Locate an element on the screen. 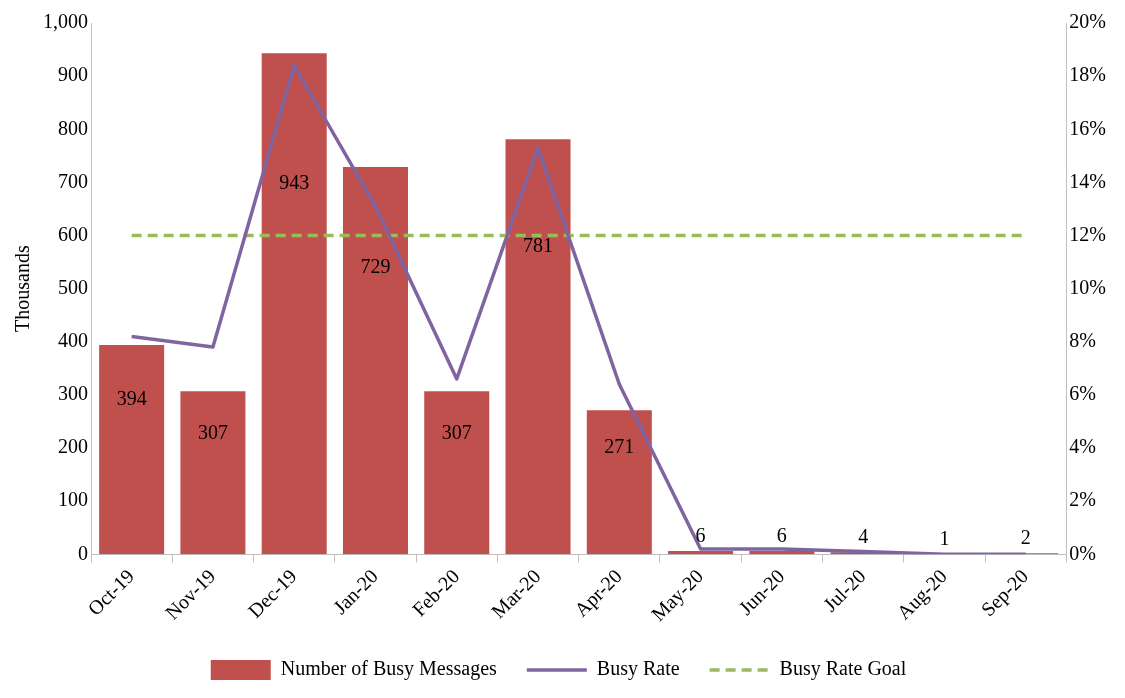 This screenshot has height=698, width=1125. y-tick-label: 400 is located at coordinates (73, 340).